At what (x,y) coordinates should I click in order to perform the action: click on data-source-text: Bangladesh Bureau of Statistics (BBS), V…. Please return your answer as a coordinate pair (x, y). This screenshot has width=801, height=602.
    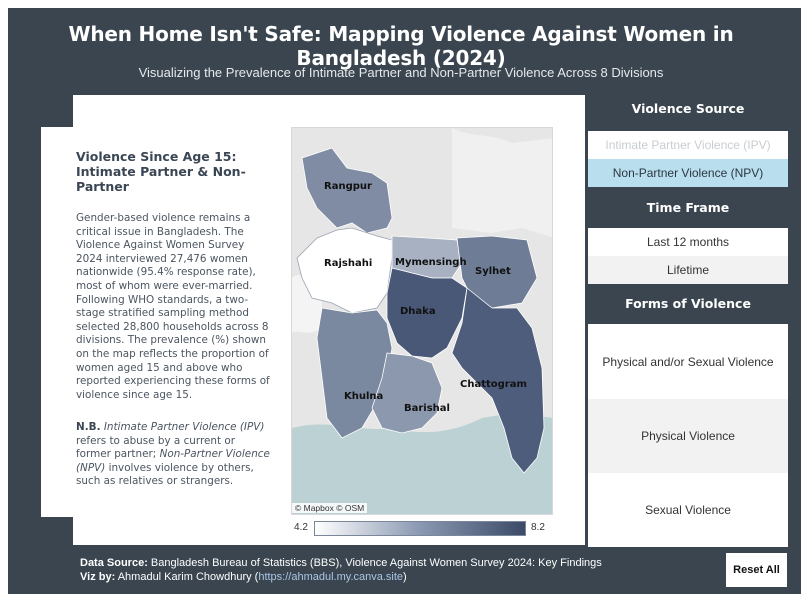
    Looking at the image, I should click on (374, 563).